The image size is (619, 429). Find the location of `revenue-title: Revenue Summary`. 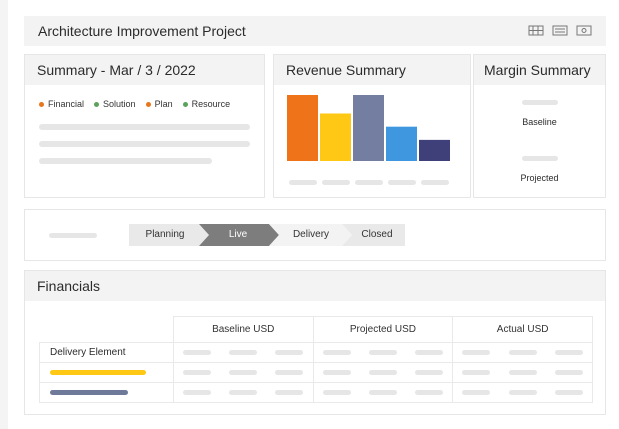

revenue-title: Revenue Summary is located at coordinates (372, 70).